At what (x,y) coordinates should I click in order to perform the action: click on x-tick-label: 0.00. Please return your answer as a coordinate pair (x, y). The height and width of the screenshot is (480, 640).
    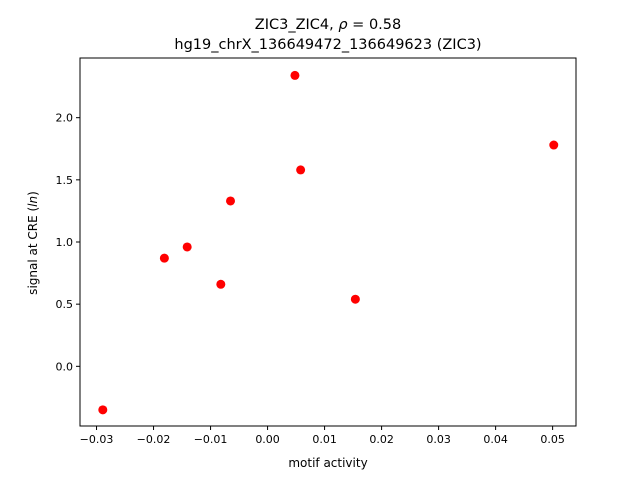
    Looking at the image, I should click on (267, 439).